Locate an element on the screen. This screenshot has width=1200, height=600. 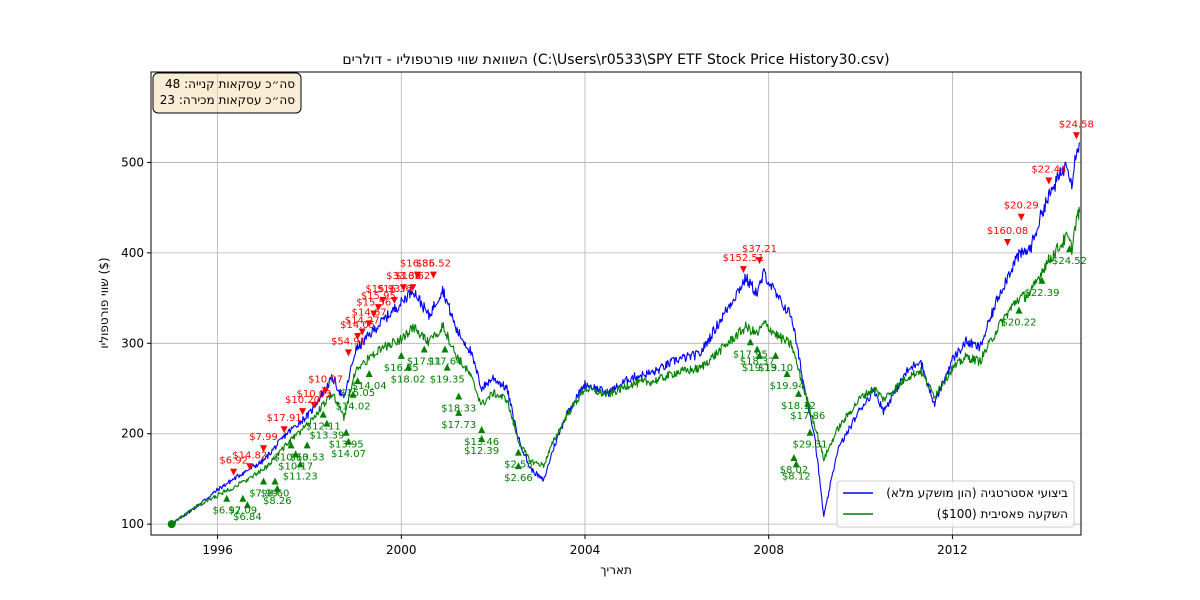
sell-price-label: $10.03 is located at coordinates (314, 394).